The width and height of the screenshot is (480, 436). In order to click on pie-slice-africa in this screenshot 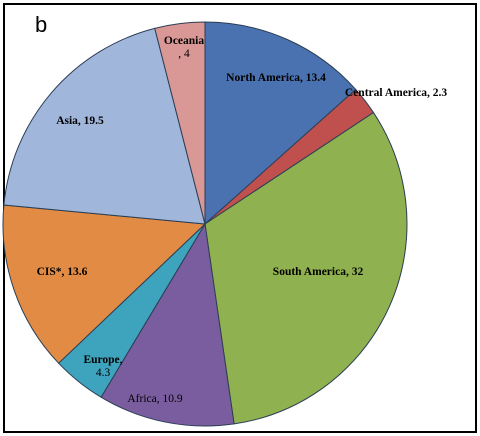, I will do `click(167, 324)`.